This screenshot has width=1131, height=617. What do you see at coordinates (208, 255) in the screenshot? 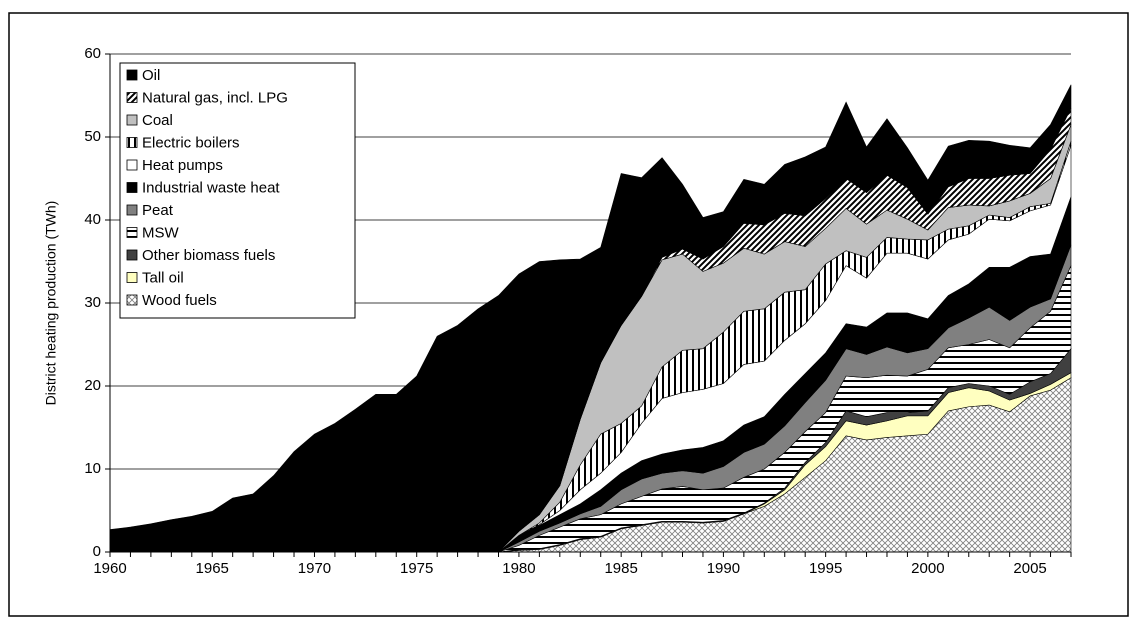
I see `legend-label: Other biomass fuels` at bounding box center [208, 255].